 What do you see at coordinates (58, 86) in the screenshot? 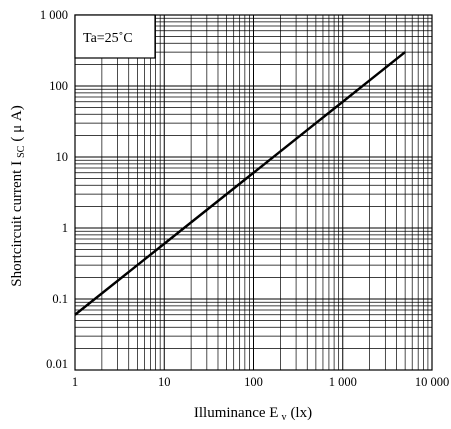
I see `y-tick-label: 100` at bounding box center [58, 86].